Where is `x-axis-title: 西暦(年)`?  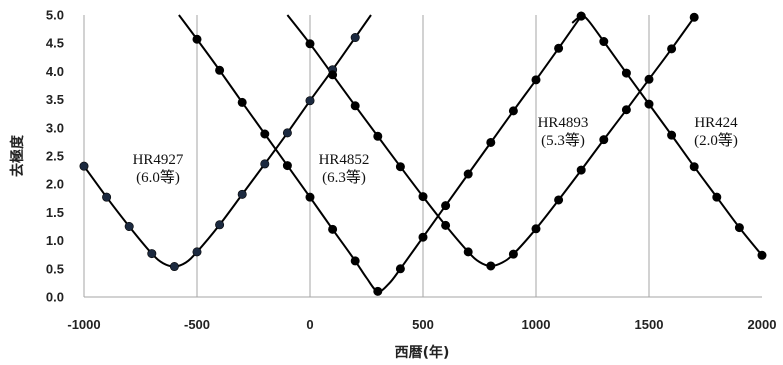
x-axis-title: 西暦(年) is located at coordinates (422, 352).